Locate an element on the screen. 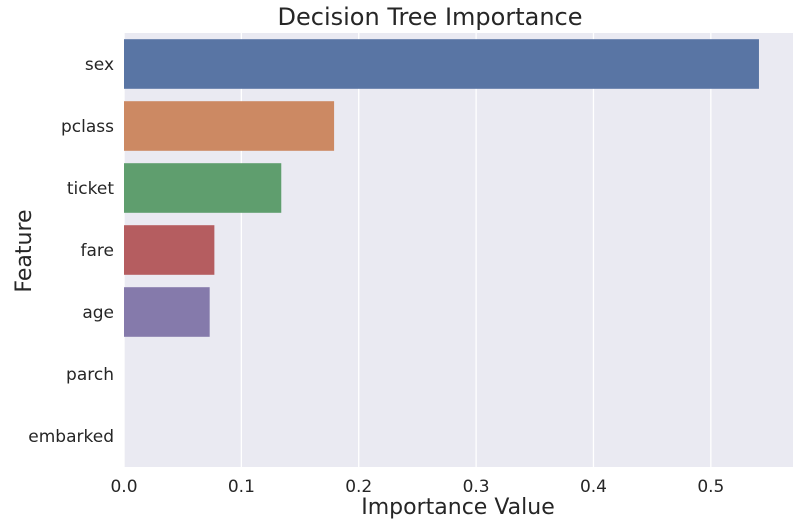 Image resolution: width=800 pixels, height=525 pixels. y-tick-label: fare is located at coordinates (97, 251).